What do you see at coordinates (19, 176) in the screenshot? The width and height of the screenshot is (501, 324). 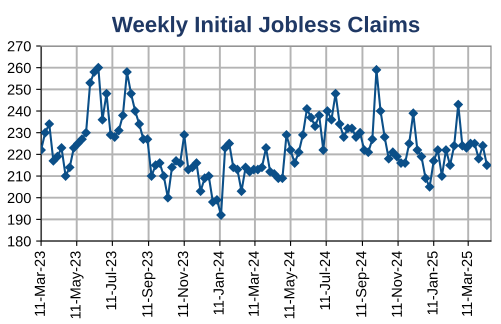 I see `y-tick-label: 210` at bounding box center [19, 176].